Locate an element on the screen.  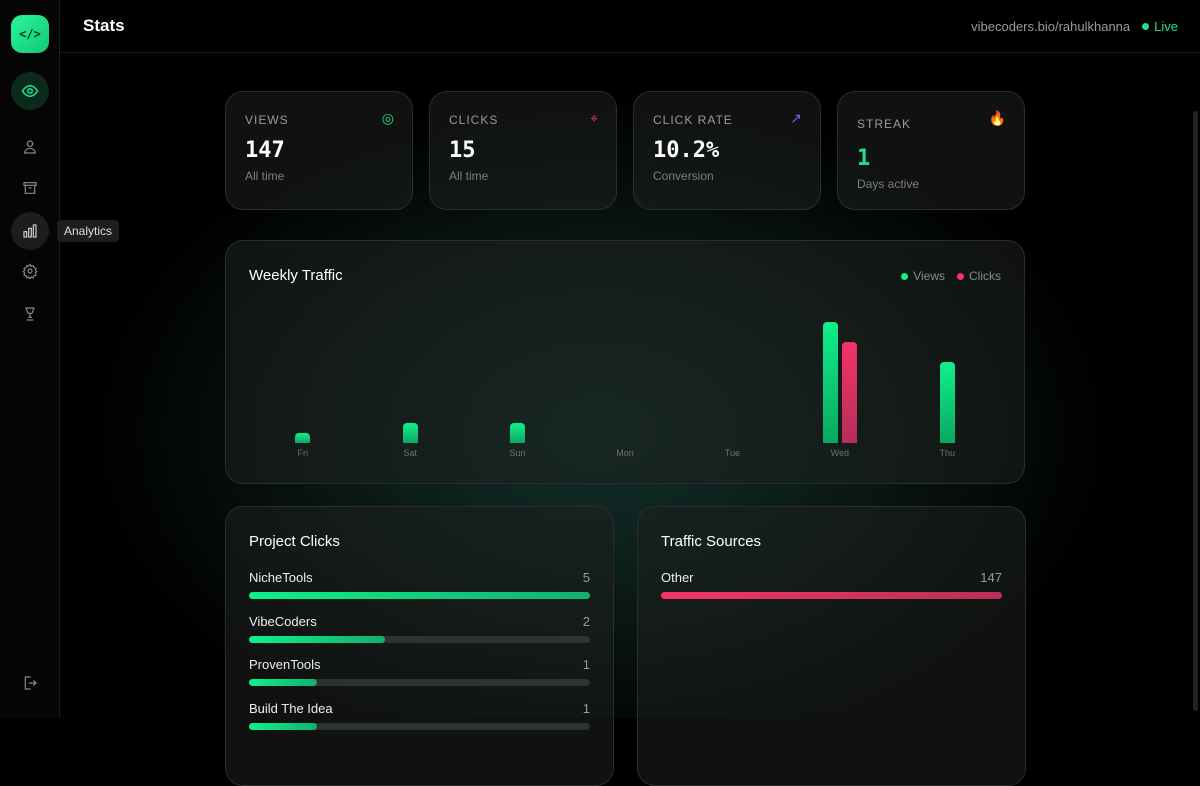
fire-icon: 🔥 is located at coordinates (997, 118).